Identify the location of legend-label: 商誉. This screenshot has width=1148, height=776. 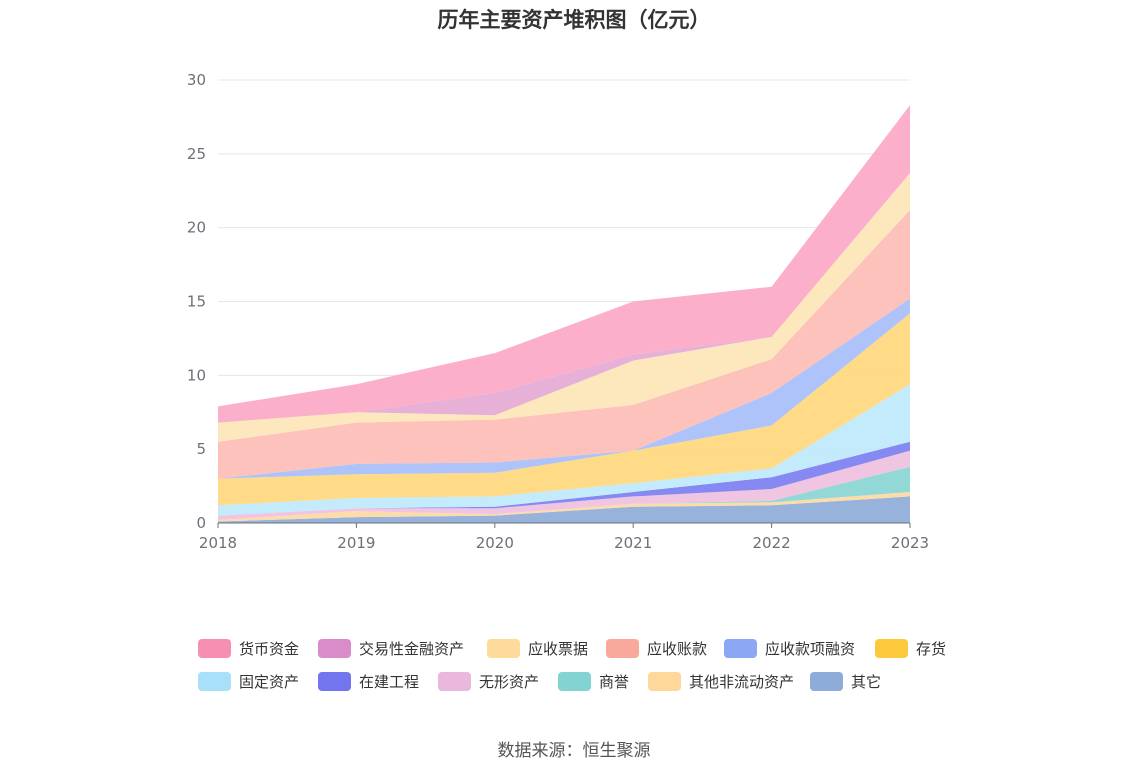
(614, 682).